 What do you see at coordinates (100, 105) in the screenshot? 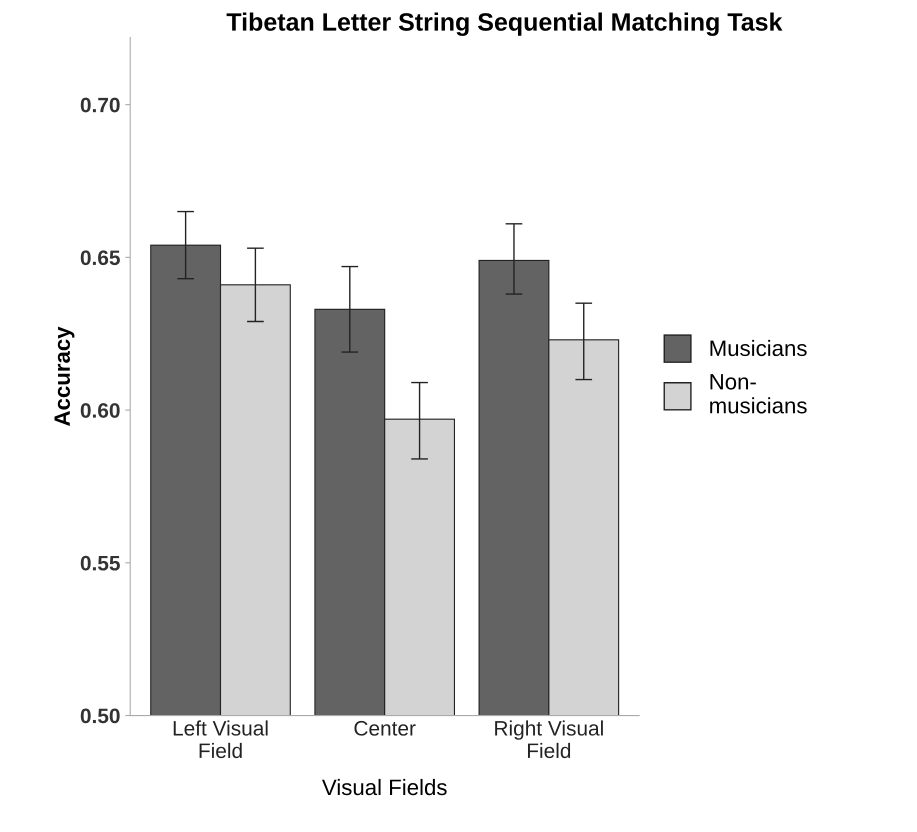
I see `y-tick-label: 0.70` at bounding box center [100, 105].